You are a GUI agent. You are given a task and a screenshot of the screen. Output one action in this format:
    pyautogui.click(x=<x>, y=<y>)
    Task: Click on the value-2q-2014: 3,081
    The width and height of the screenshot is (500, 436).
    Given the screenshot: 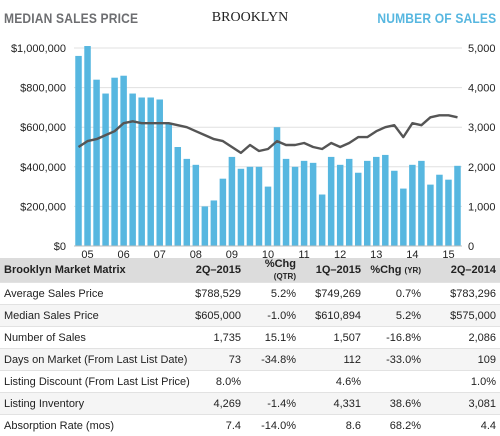 What is the action you would take?
    pyautogui.click(x=462, y=404)
    